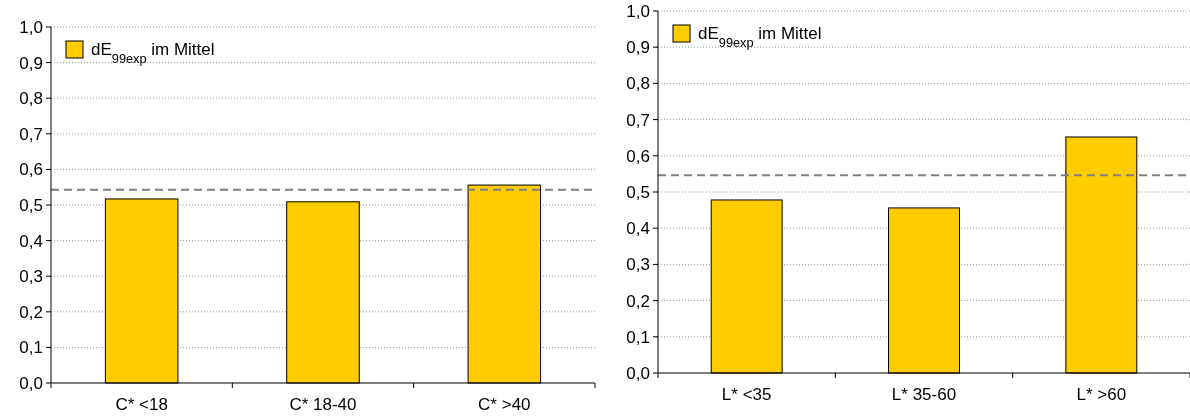 This screenshot has width=1190, height=420. Describe the element at coordinates (323, 404) in the screenshot. I see `x-tick-label: C* 18-40` at that location.